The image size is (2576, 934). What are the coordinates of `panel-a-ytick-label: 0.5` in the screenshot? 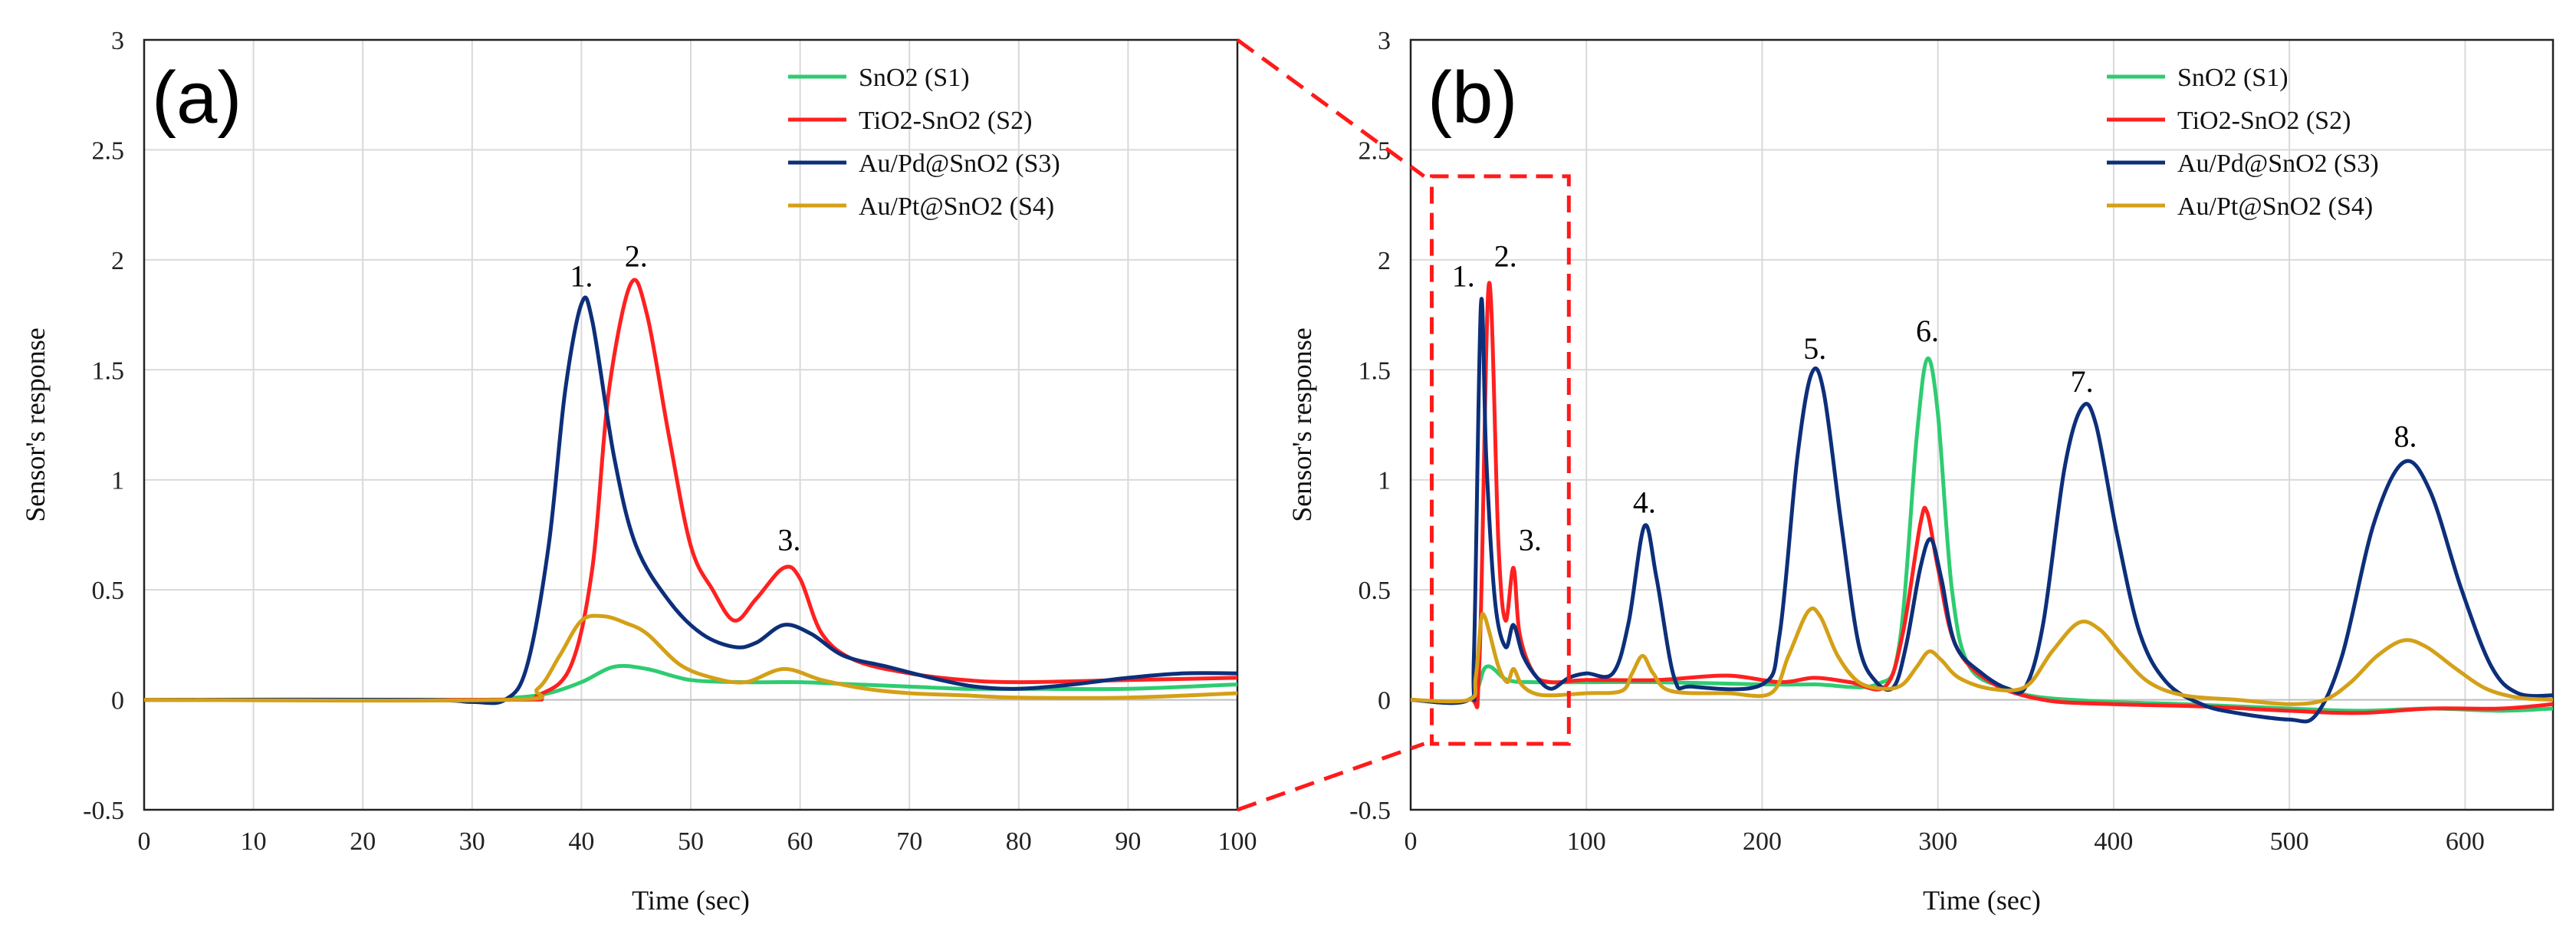 It's located at (108, 591).